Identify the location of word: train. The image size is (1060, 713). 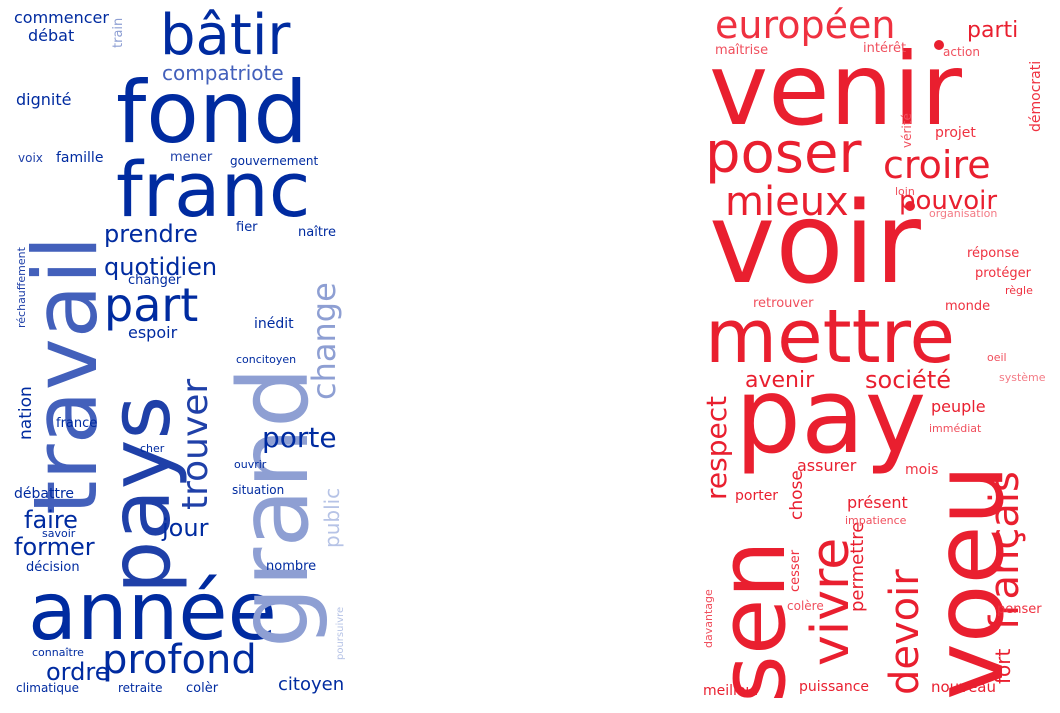
(118, 32).